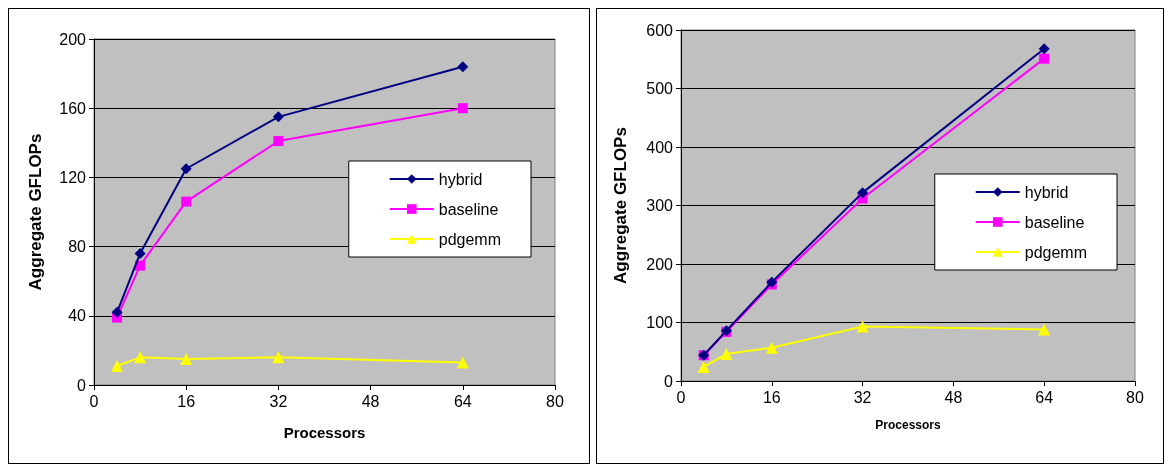 This screenshot has height=464, width=1172. I want to click on y-tick-label: 120, so click(73, 177).